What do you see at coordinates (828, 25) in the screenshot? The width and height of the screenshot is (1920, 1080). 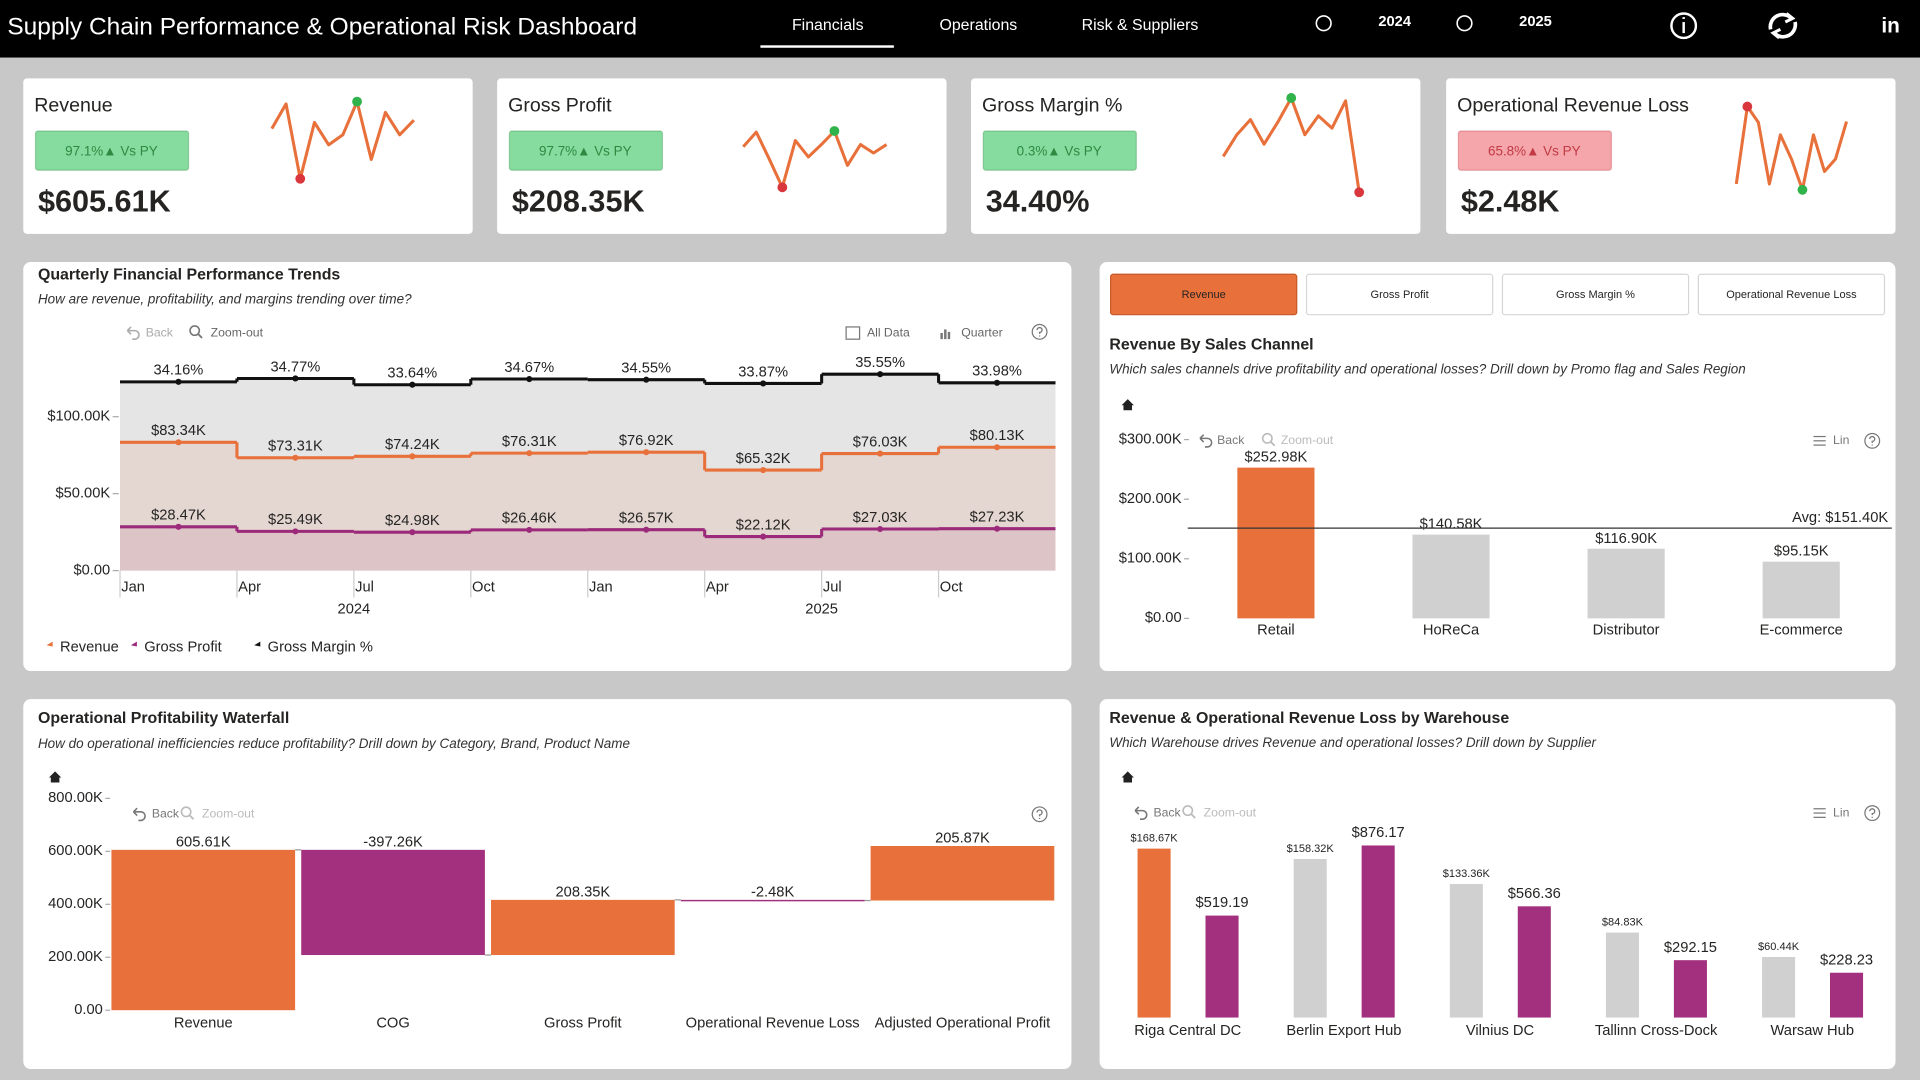 I see `nav-tab: Financials` at bounding box center [828, 25].